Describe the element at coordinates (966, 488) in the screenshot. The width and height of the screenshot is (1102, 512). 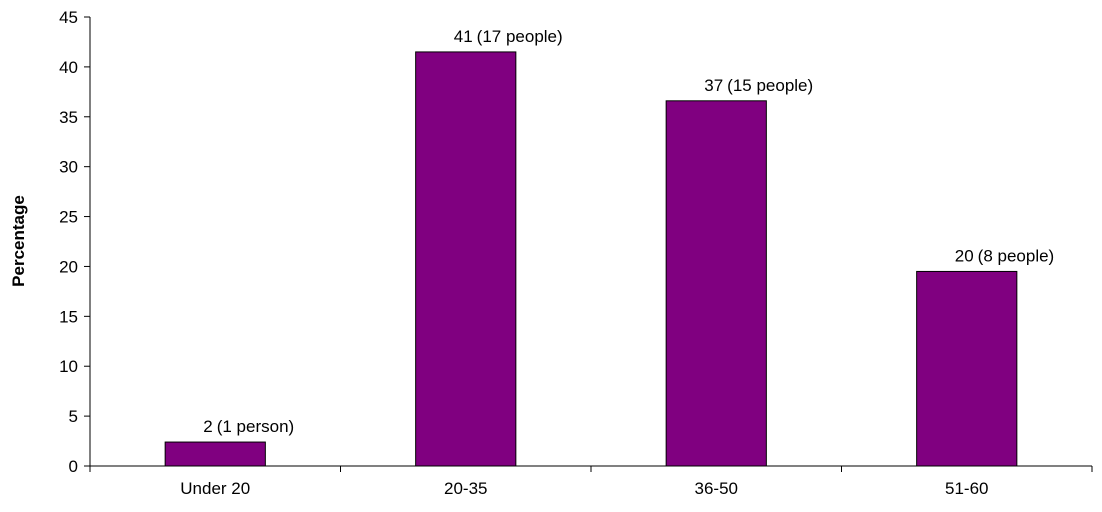
I see `x-tick-label: 51-60` at that location.